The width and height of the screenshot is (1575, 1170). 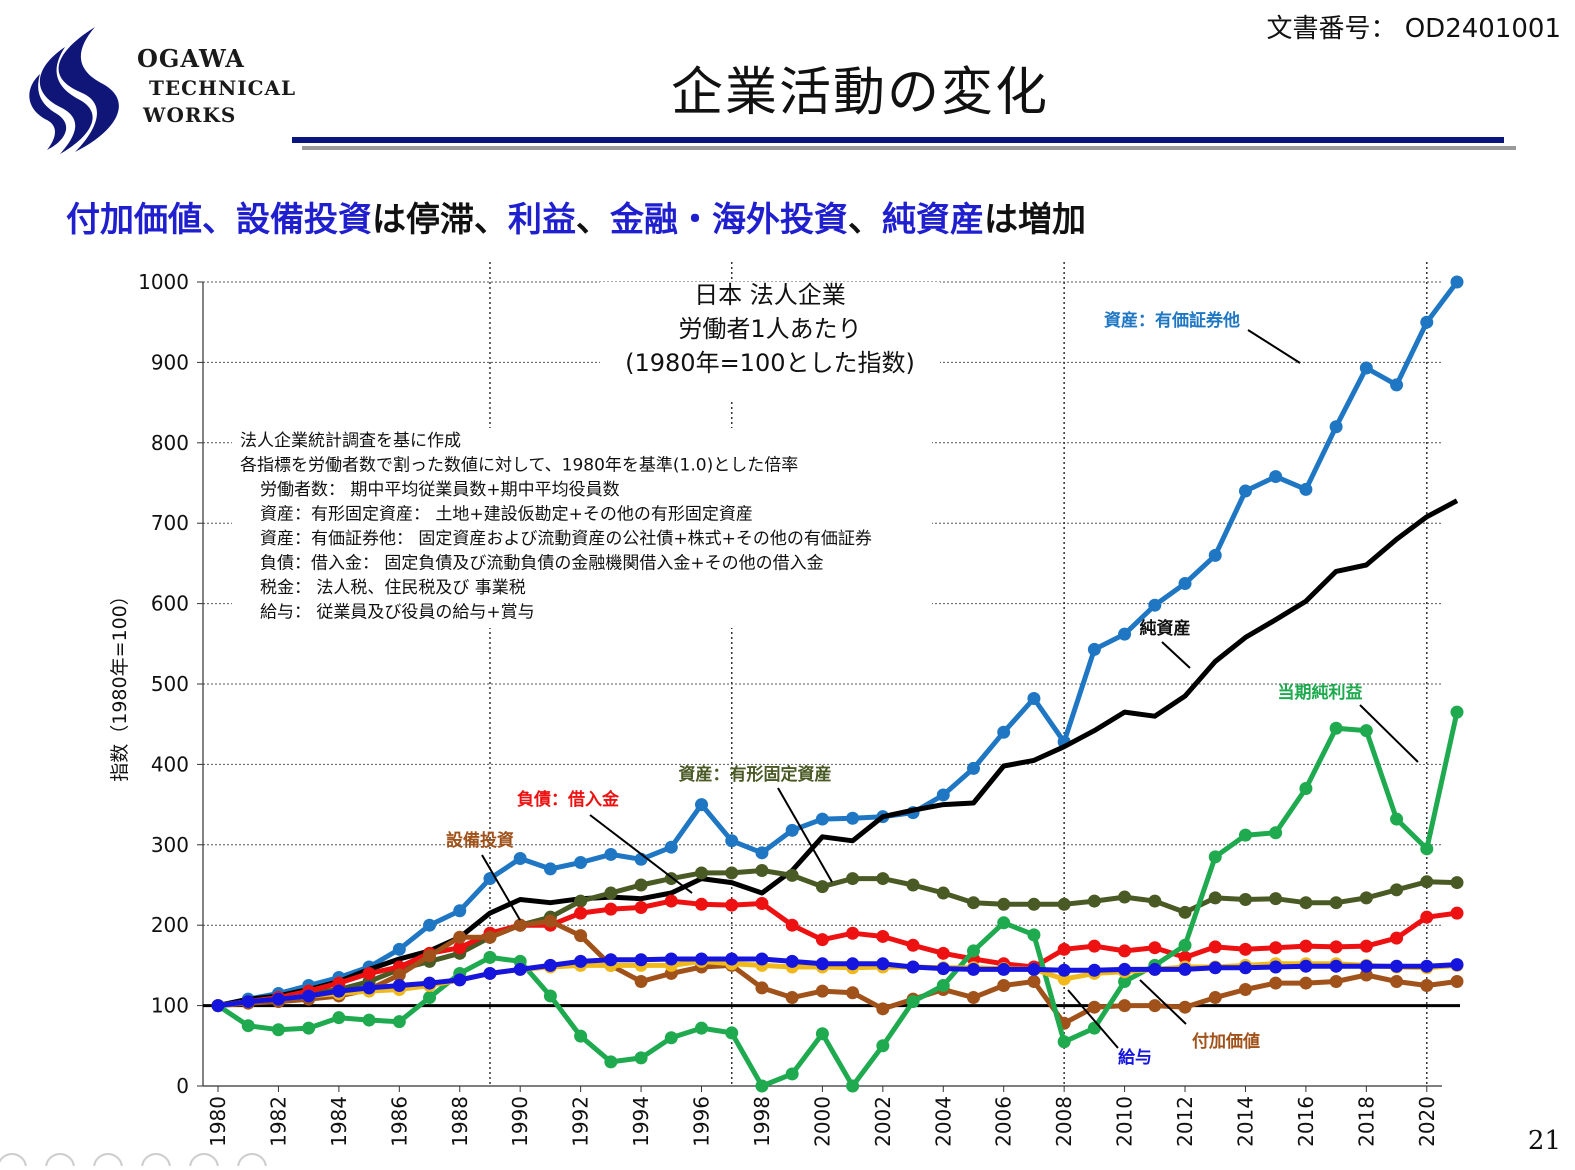 What do you see at coordinates (519, 466) in the screenshot?
I see `note-line: 各指標を労働者数で割った数値に対して、1980年を基準(1.0)とした倍率` at bounding box center [519, 466].